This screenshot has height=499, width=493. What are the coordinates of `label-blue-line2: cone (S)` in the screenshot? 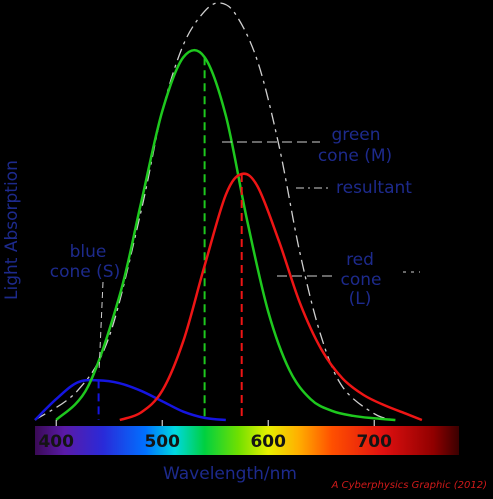 It's located at (85, 272).